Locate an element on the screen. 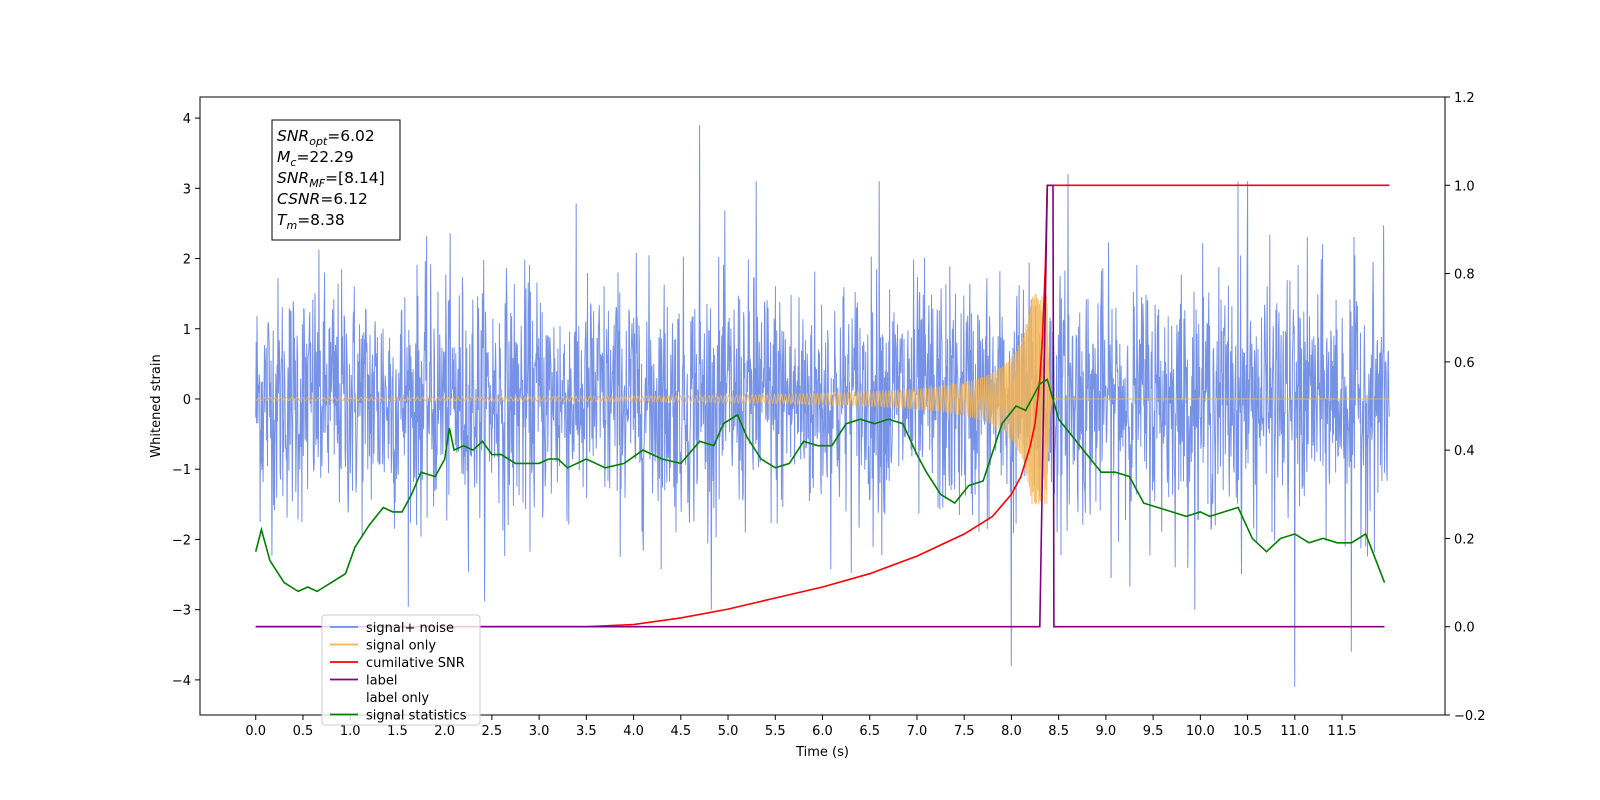 Image resolution: width=1600 pixels, height=800 pixels. stat-line: Mc=22.29 is located at coordinates (315, 158).